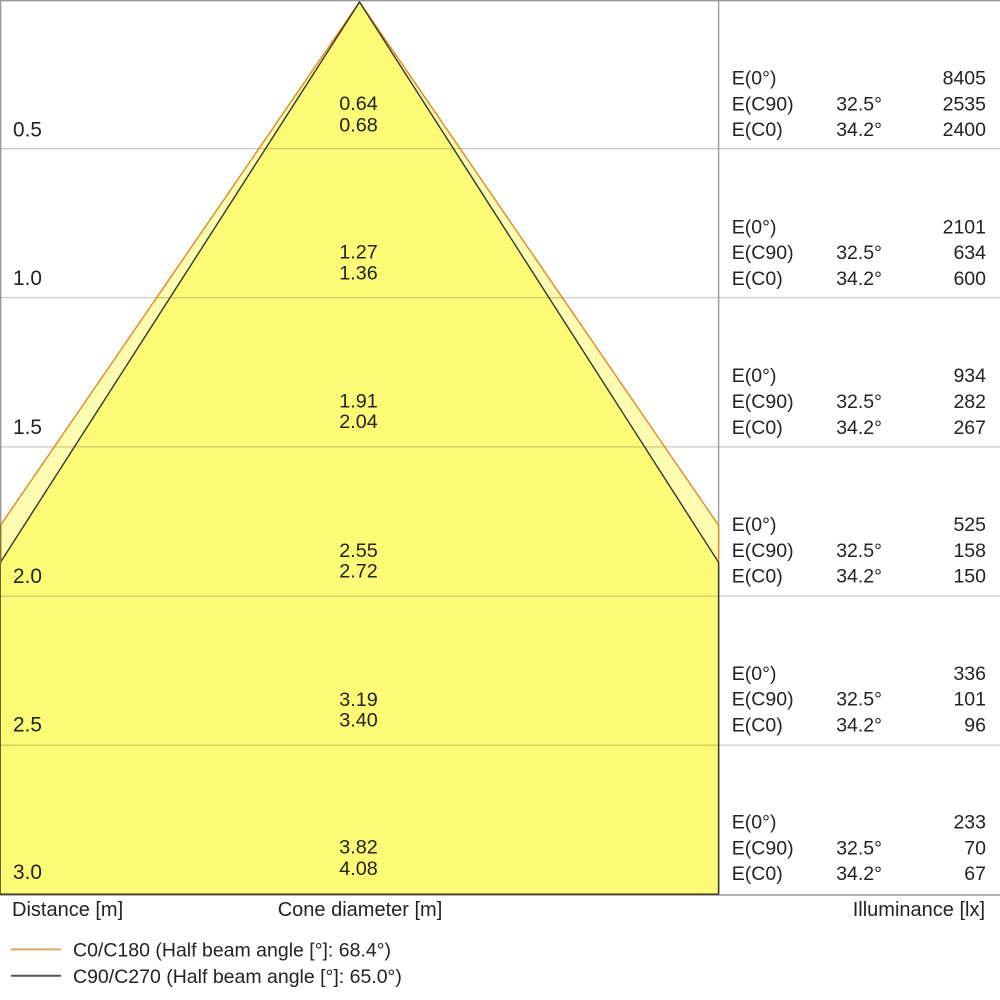 This screenshot has width=1000, height=1000. What do you see at coordinates (919, 910) in the screenshot?
I see `svg-text: Illuminance [lx]` at bounding box center [919, 910].